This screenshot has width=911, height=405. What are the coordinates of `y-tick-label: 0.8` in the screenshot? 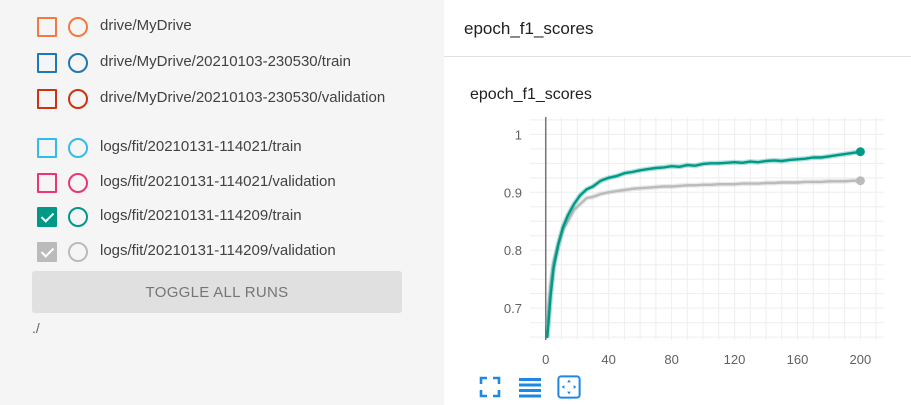 It's located at (513, 250).